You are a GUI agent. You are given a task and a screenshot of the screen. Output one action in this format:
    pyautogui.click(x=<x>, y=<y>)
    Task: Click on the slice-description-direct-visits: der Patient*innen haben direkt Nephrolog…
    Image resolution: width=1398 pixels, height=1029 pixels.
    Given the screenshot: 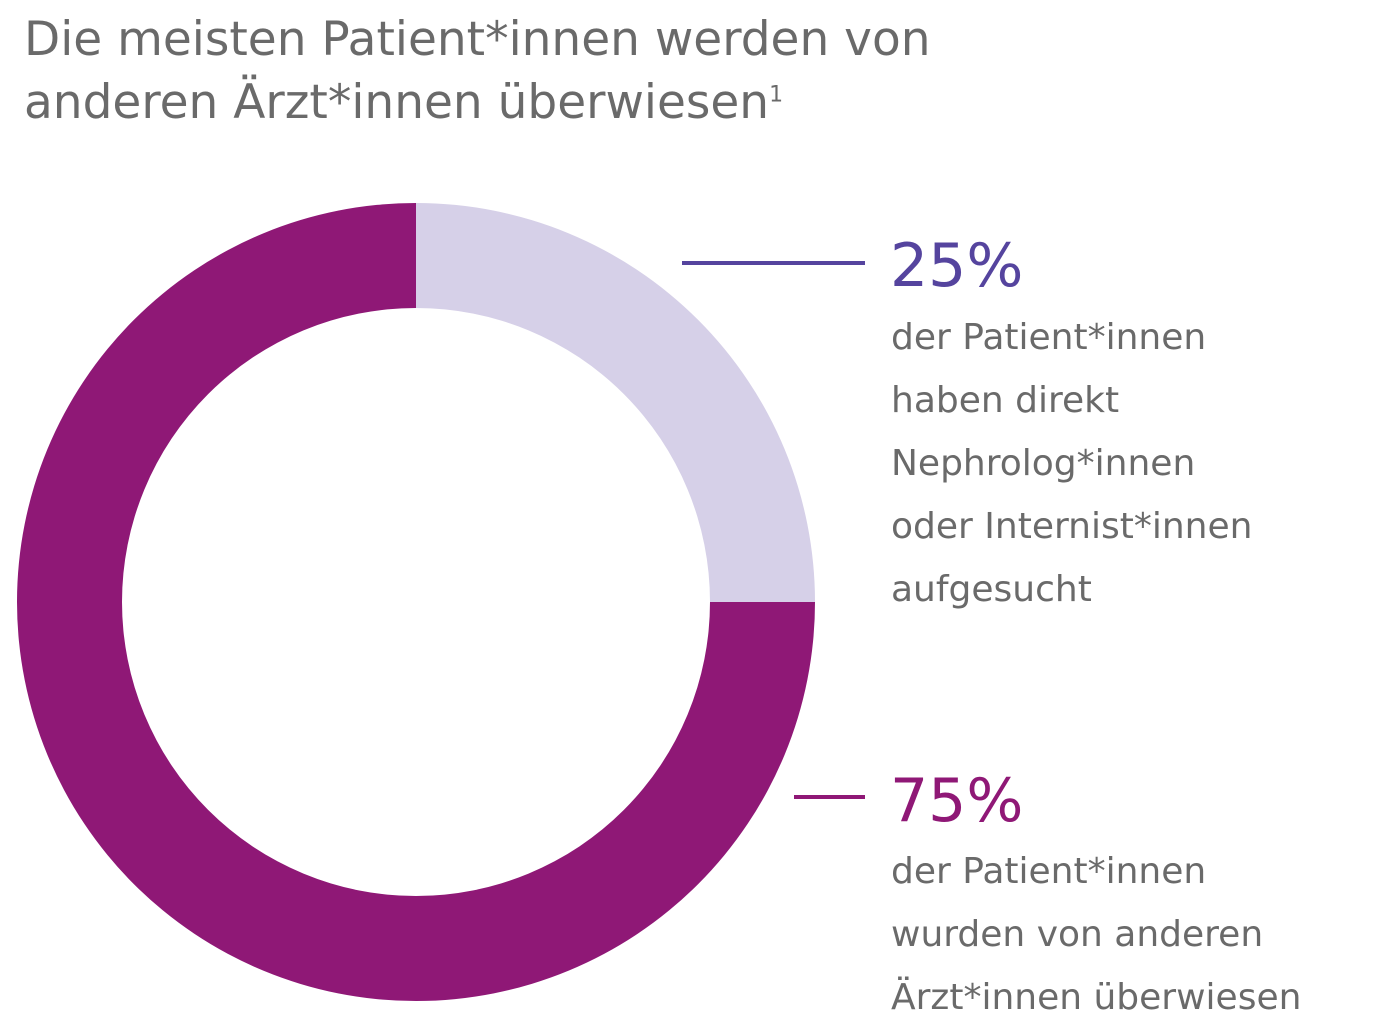 What is the action you would take?
    pyautogui.click(x=1141, y=463)
    